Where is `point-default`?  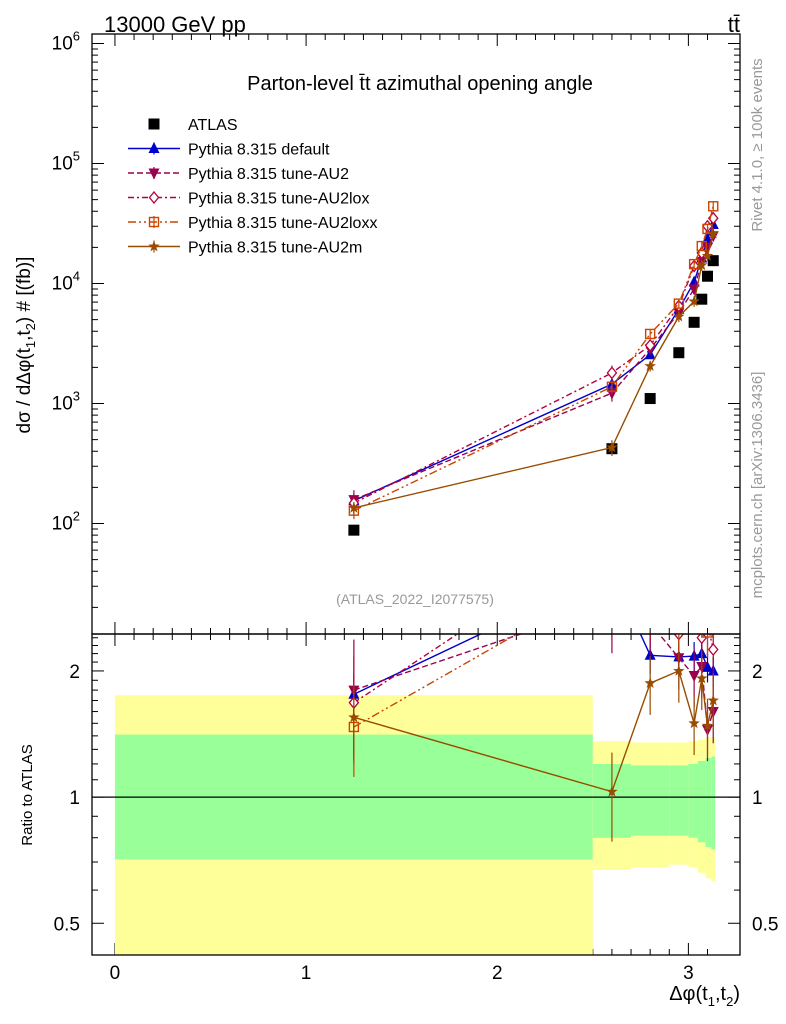 point-default is located at coordinates (694, 281).